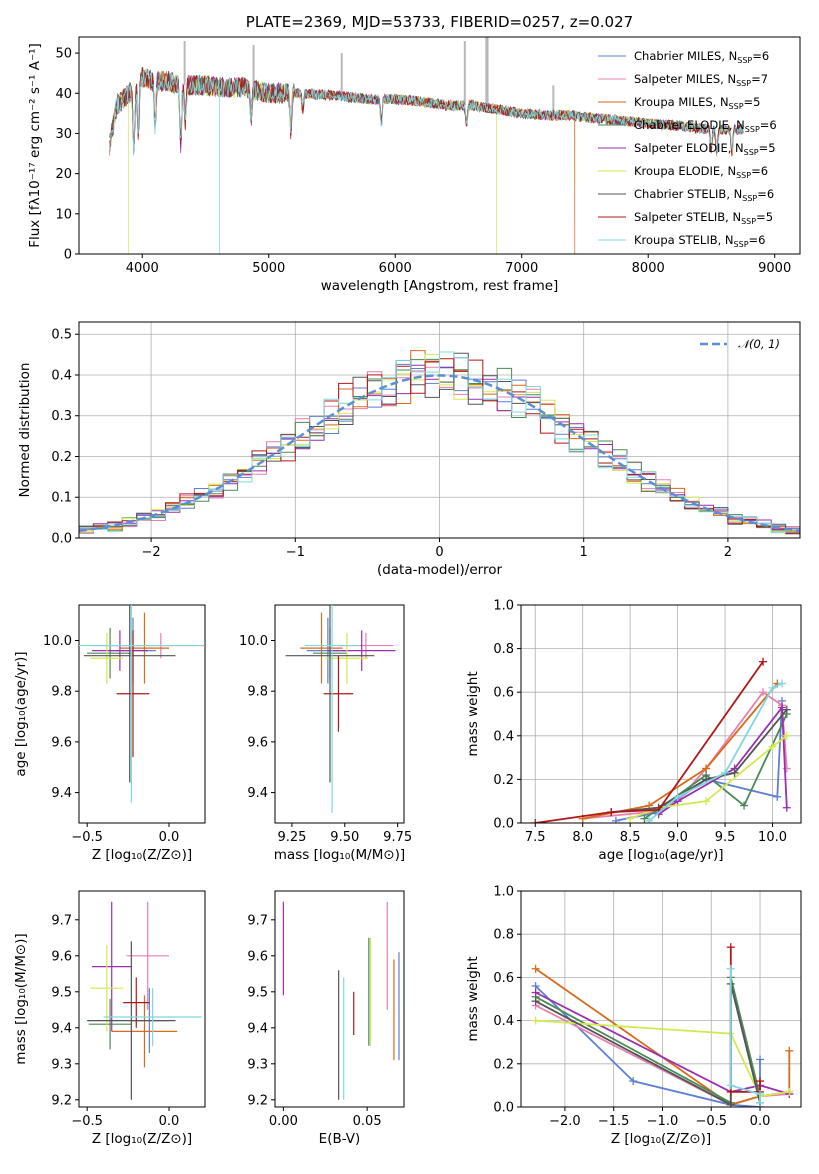  I want to click on x-tick-label: −1, so click(295, 552).